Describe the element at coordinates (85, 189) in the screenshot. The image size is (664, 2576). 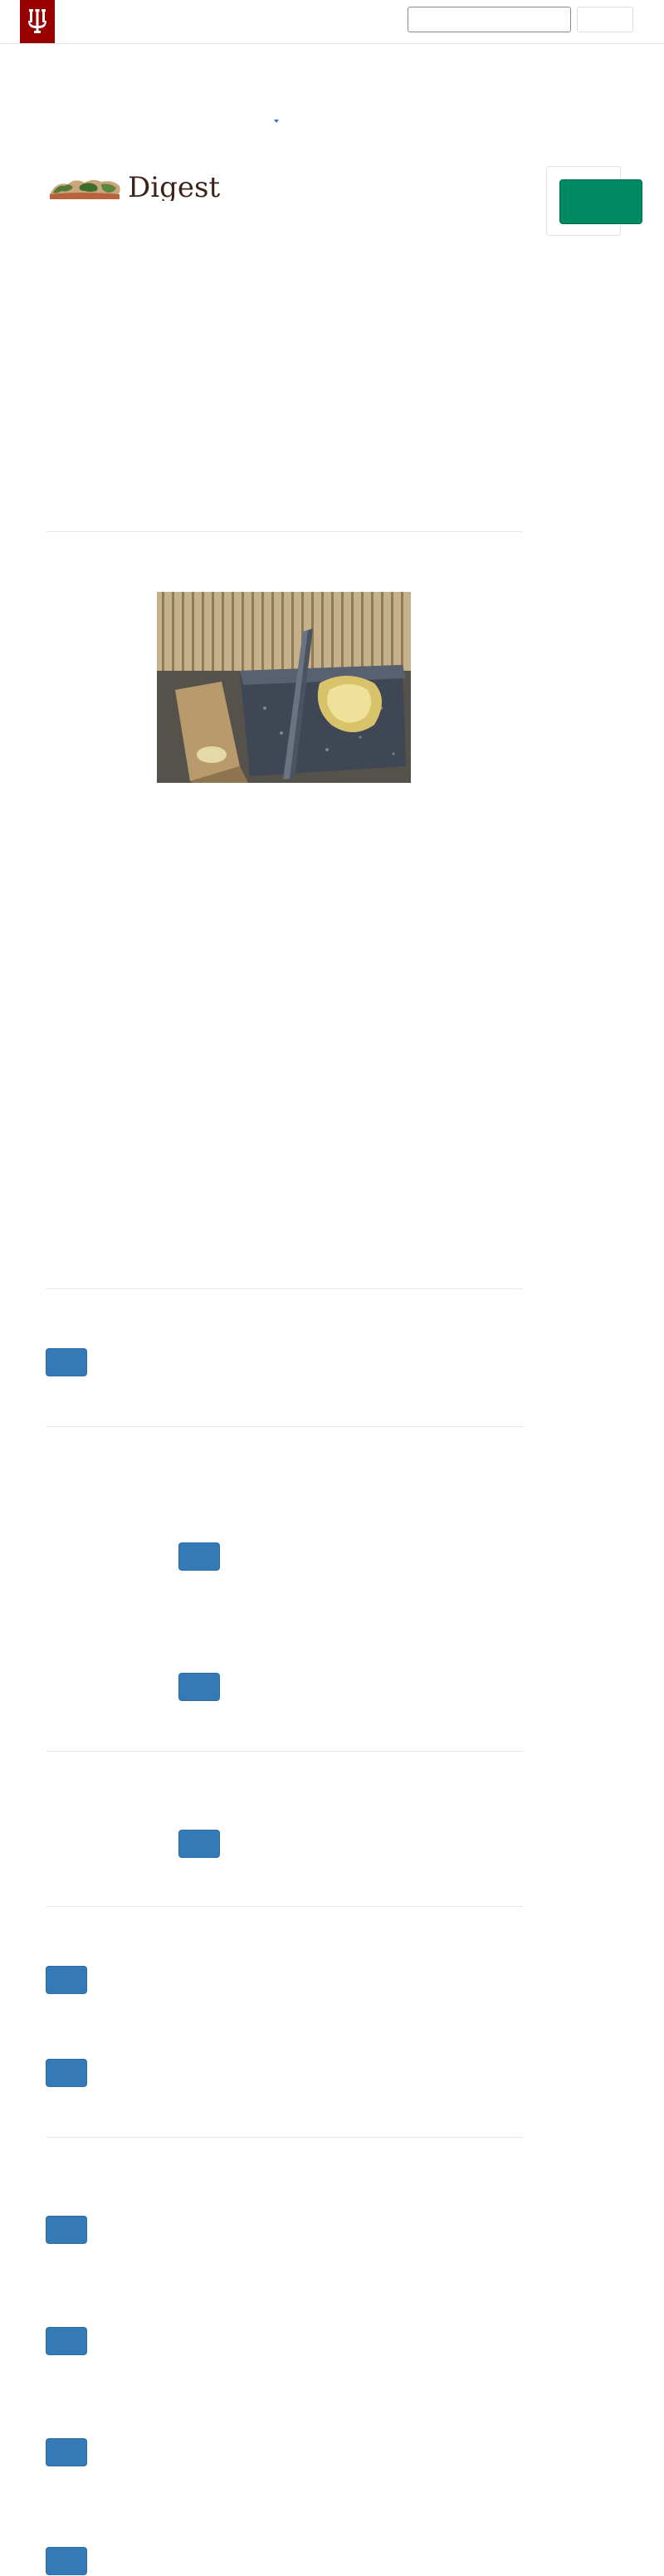
I see `world-map-icon` at that location.